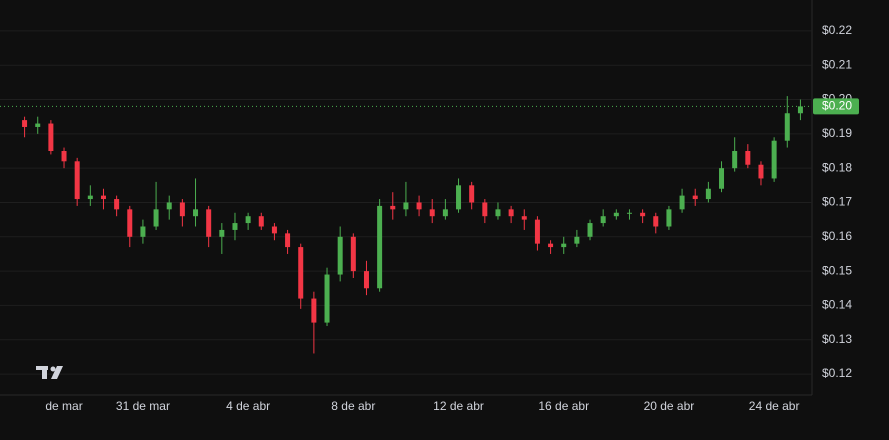 The width and height of the screenshot is (889, 440). I want to click on logo, so click(49, 372).